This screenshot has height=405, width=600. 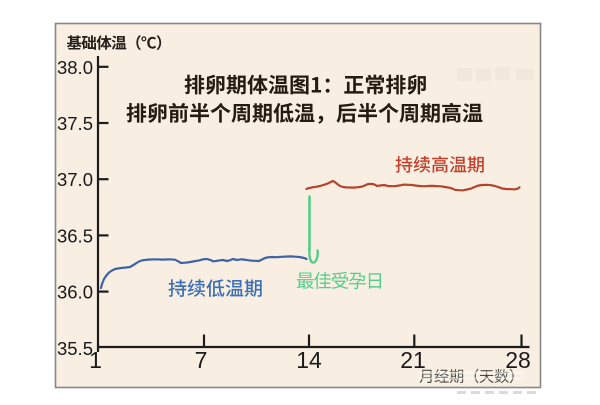 I want to click on svg-text: 7, so click(x=201, y=360).